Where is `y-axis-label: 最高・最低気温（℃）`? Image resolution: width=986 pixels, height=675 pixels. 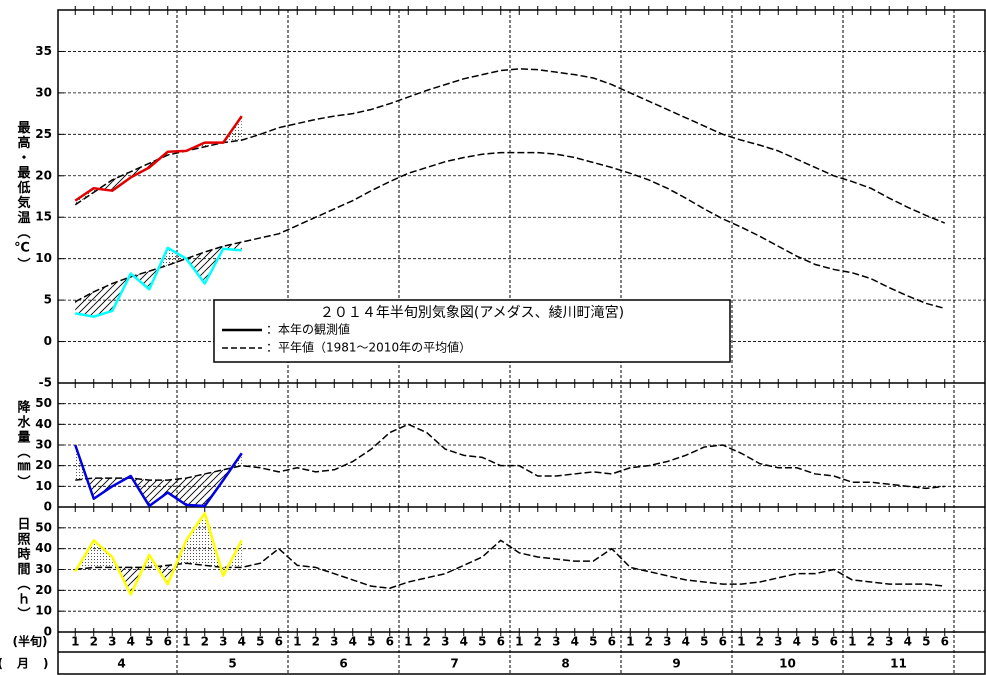
y-axis-label: 最高・最低気温（℃） is located at coordinates (22, 197).